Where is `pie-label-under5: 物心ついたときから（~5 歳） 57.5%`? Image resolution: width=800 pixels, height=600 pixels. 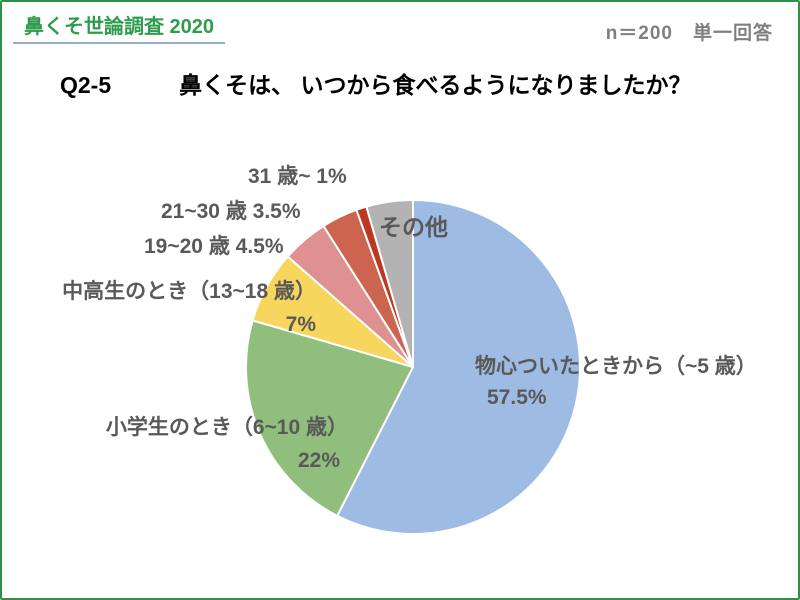 pie-label-under5: 物心ついたときから（~5 歳） 57.5% is located at coordinates (616, 382).